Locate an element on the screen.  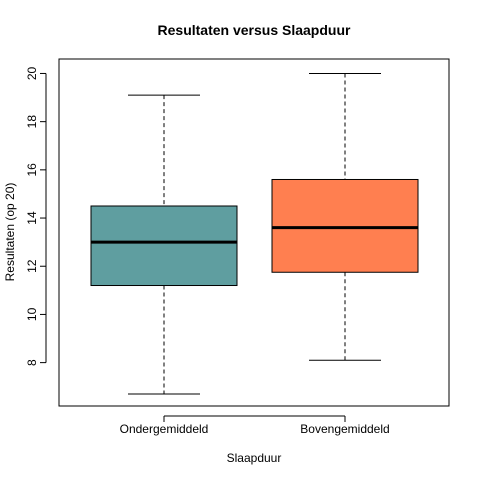
chart-title: Resultaten versus Slaapduur is located at coordinates (255, 30).